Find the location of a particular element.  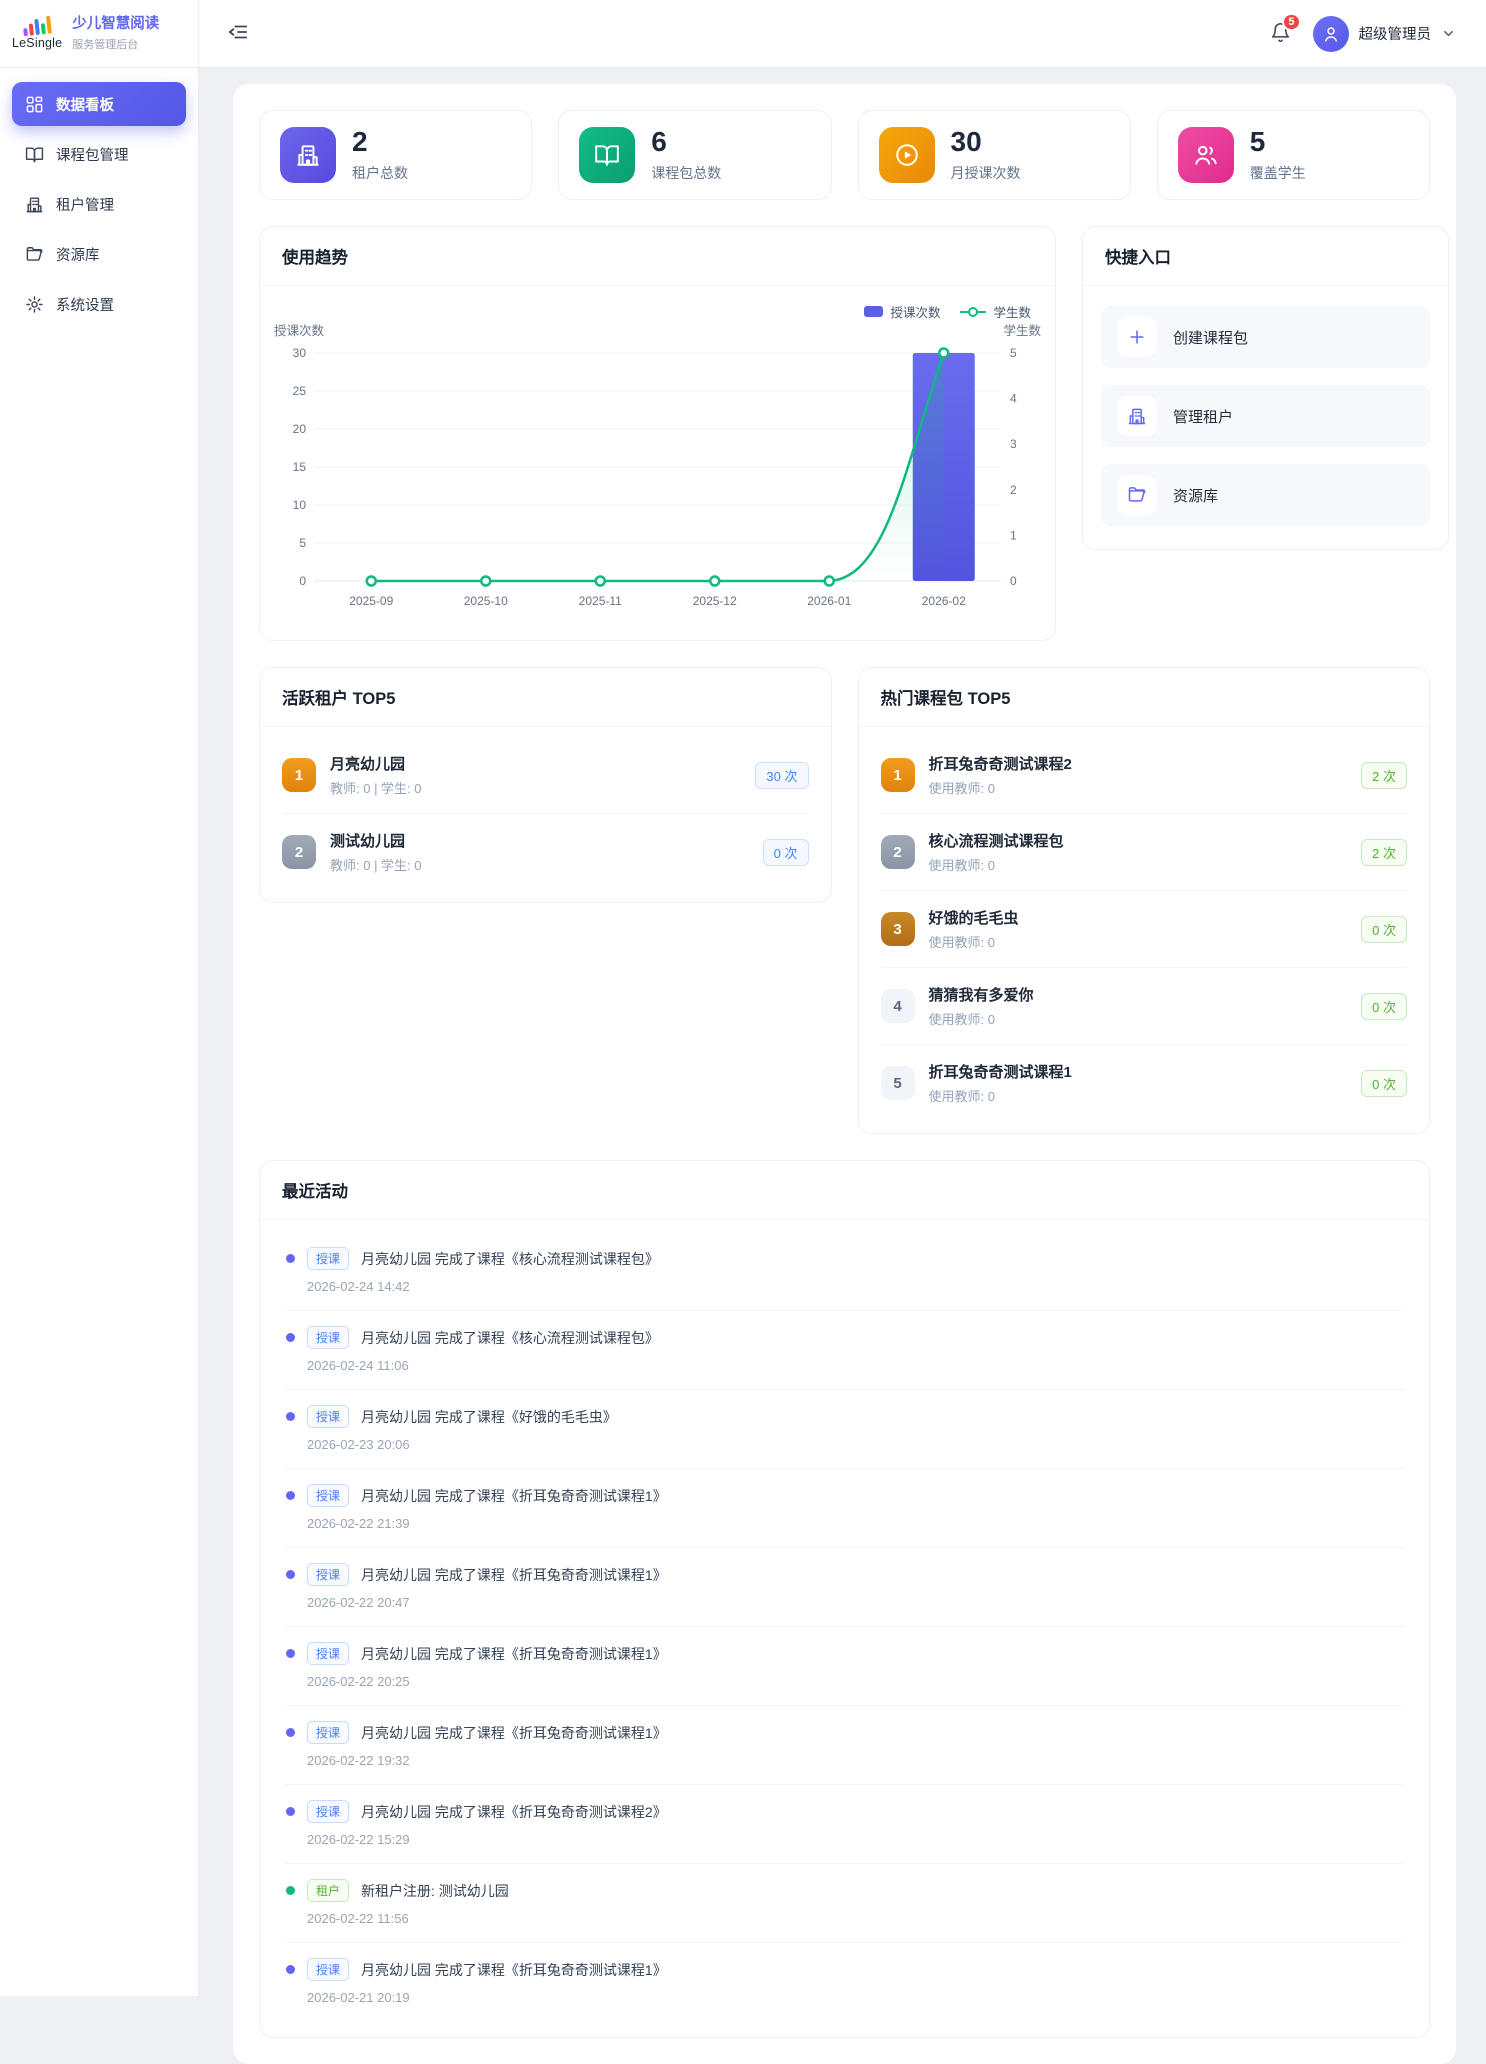

list-item: 2 测试幼儿园 教师: 0 | 学生: 0 0 次 is located at coordinates (545, 852).